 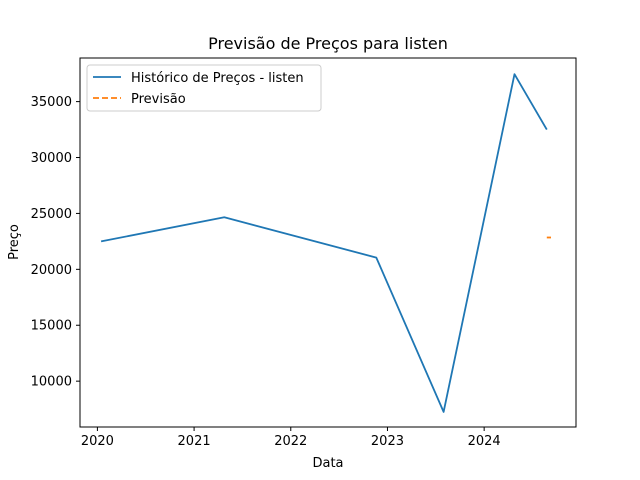 What do you see at coordinates (97, 441) in the screenshot?
I see `x-tick-label: 2020` at bounding box center [97, 441].